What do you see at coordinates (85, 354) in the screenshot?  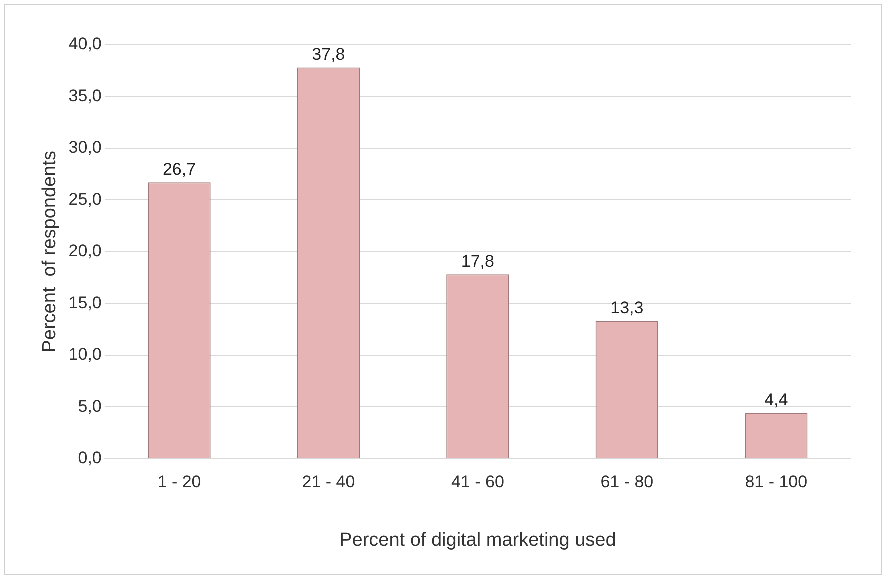 I see `y-tick-label: 10,0` at bounding box center [85, 354].